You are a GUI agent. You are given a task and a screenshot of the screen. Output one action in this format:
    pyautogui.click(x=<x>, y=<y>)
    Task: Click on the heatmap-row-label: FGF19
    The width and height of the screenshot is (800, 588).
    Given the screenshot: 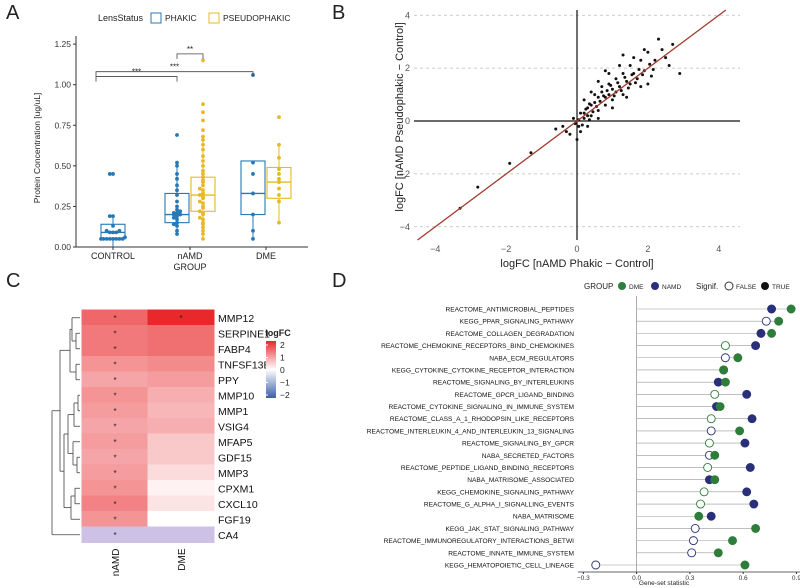 What is the action you would take?
    pyautogui.click(x=234, y=520)
    